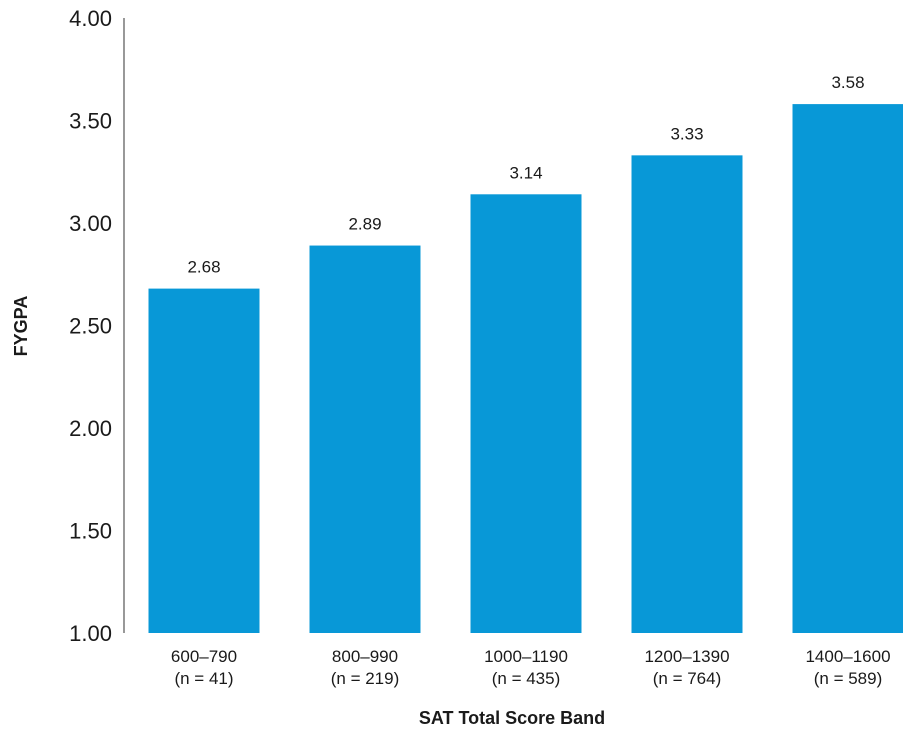 Image resolution: width=903 pixels, height=736 pixels. I want to click on x-category-label: 600–790, so click(204, 656).